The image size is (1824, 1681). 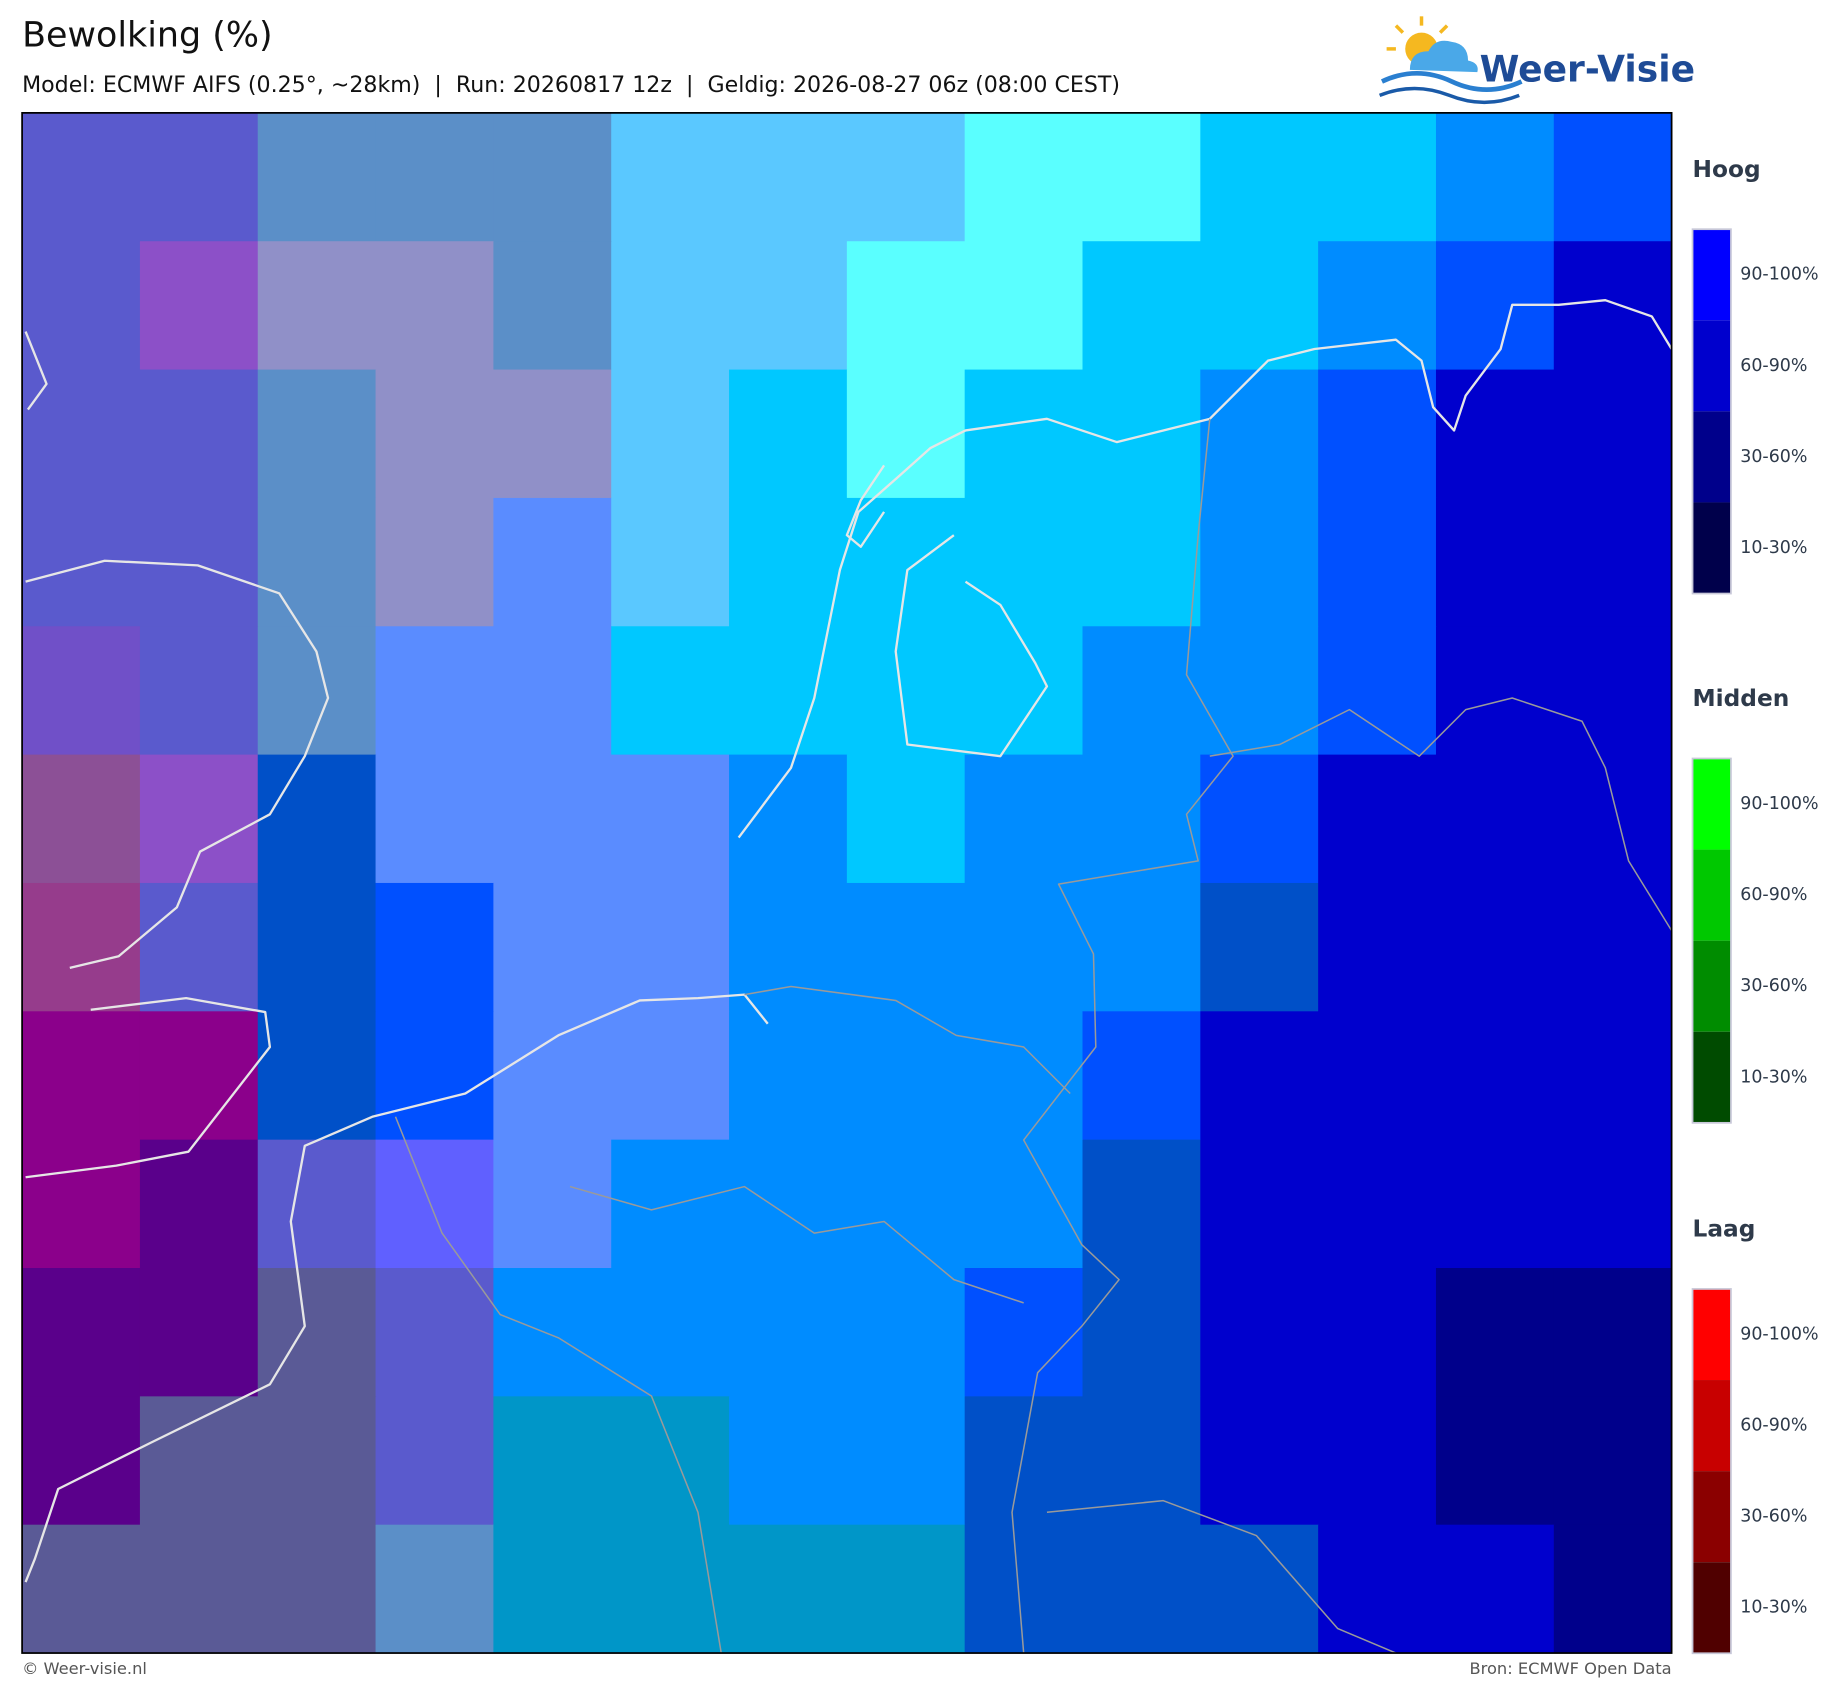 What do you see at coordinates (84, 1668) in the screenshot?
I see `footer-left: © Weer-visie.nl` at bounding box center [84, 1668].